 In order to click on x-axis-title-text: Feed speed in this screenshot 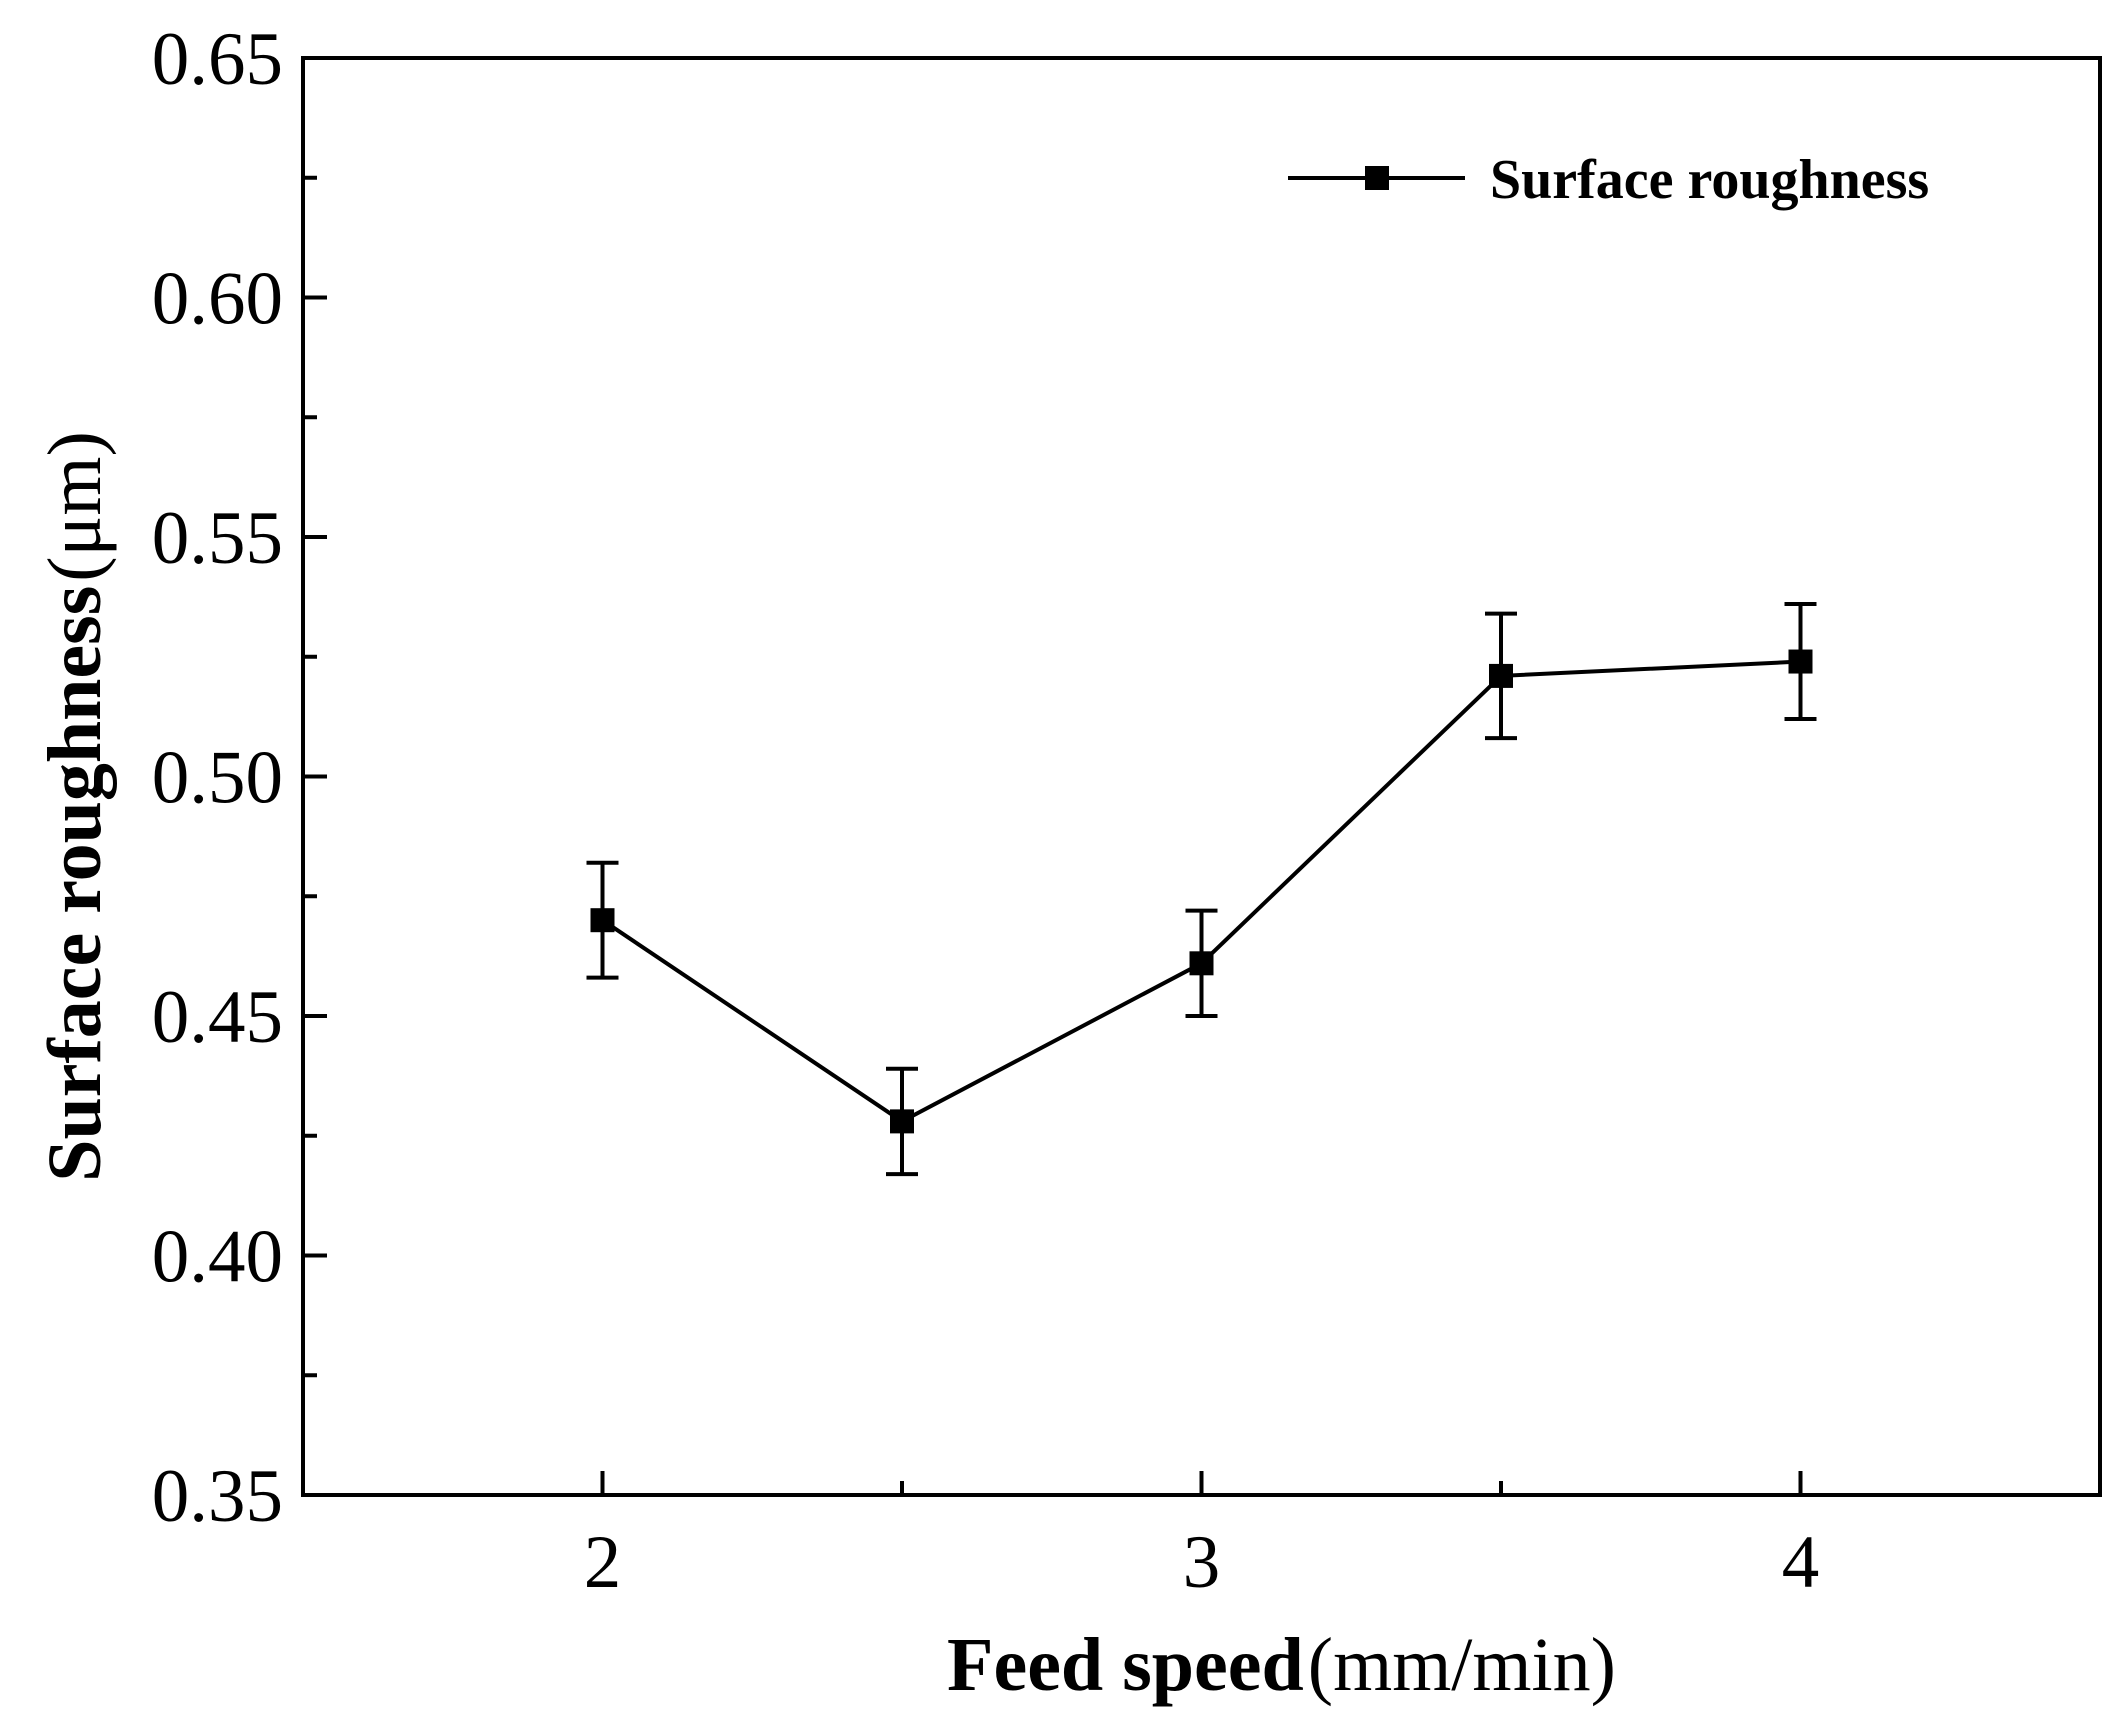, I will do `click(1125, 1665)`.